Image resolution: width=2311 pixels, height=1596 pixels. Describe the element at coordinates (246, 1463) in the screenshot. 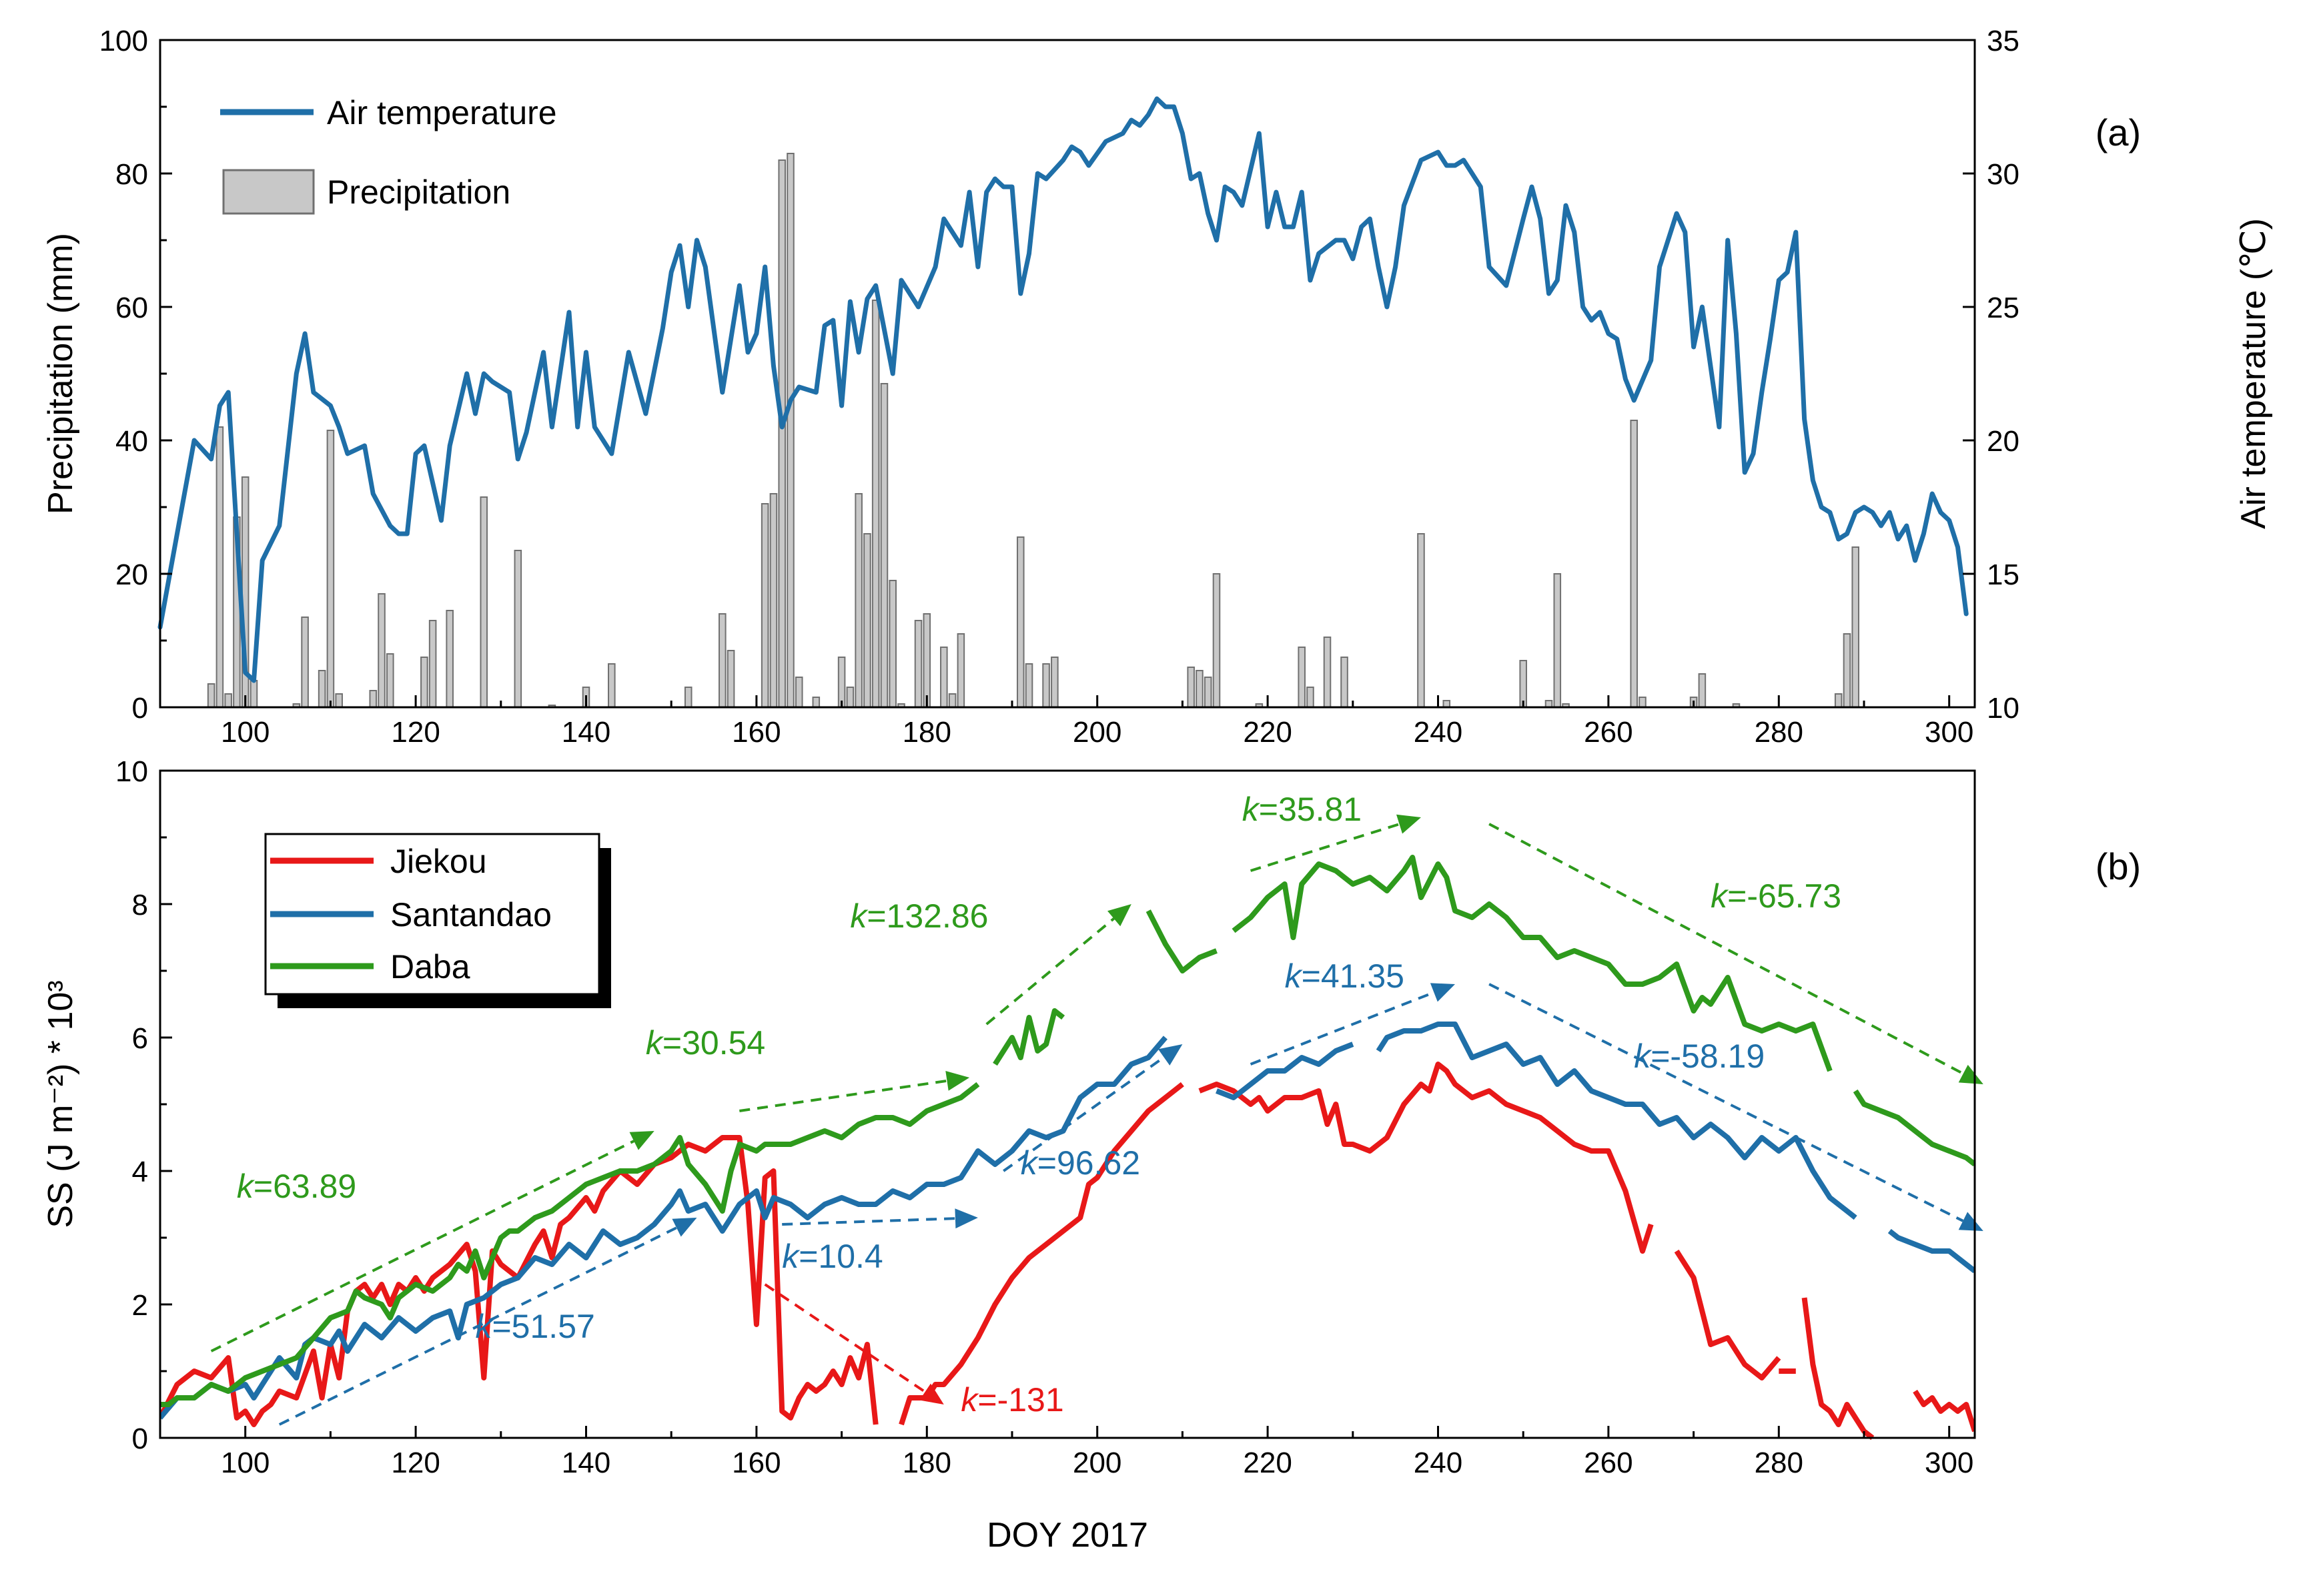

I see `b-x-tick-label: 100` at that location.